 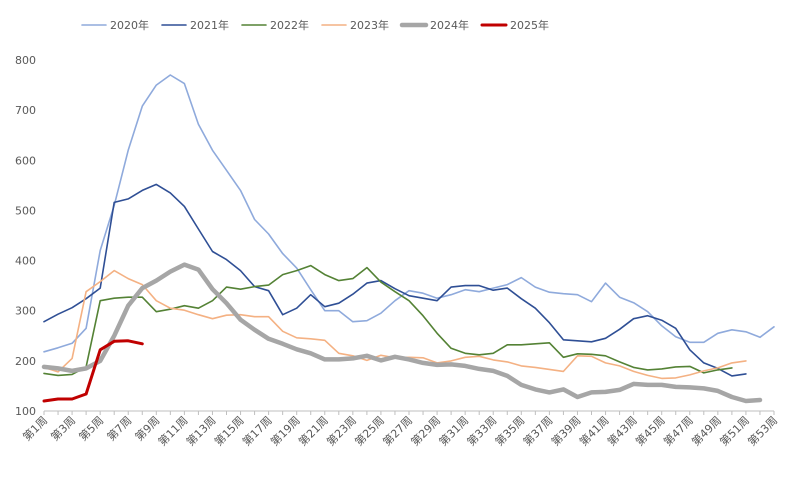 I want to click on legend-label-2022: 2022年, so click(x=289, y=25).